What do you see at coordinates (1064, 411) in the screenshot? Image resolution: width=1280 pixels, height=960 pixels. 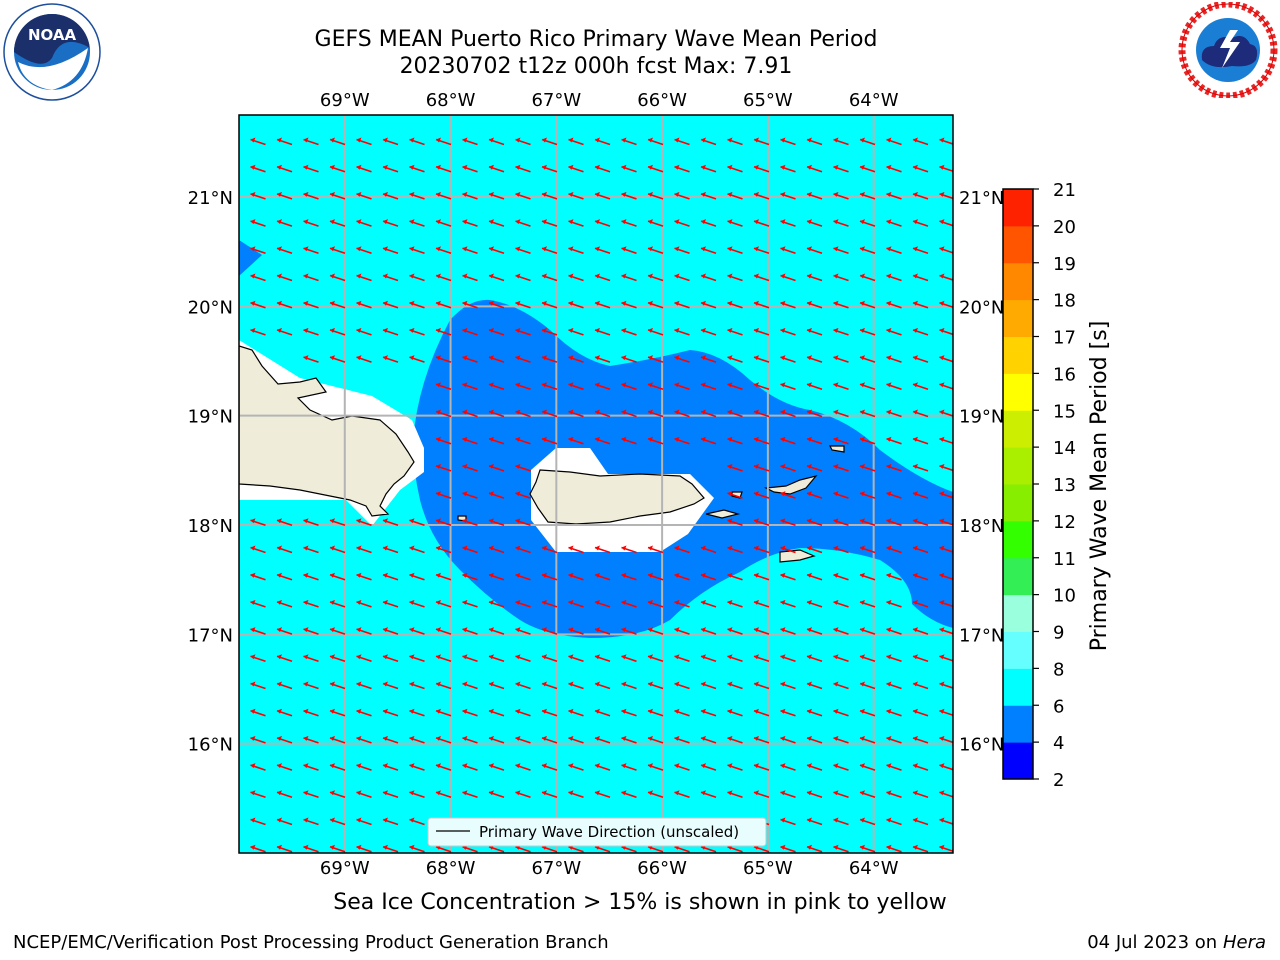 I see `colorbar-tick-label: 15` at bounding box center [1064, 411].